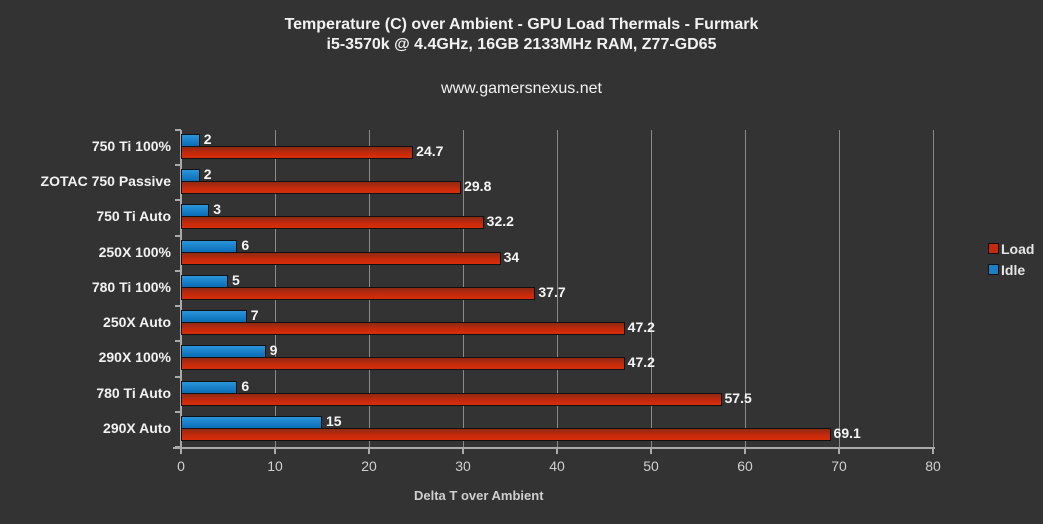 This screenshot has width=1043, height=524. I want to click on x-axis-line, so click(554, 448).